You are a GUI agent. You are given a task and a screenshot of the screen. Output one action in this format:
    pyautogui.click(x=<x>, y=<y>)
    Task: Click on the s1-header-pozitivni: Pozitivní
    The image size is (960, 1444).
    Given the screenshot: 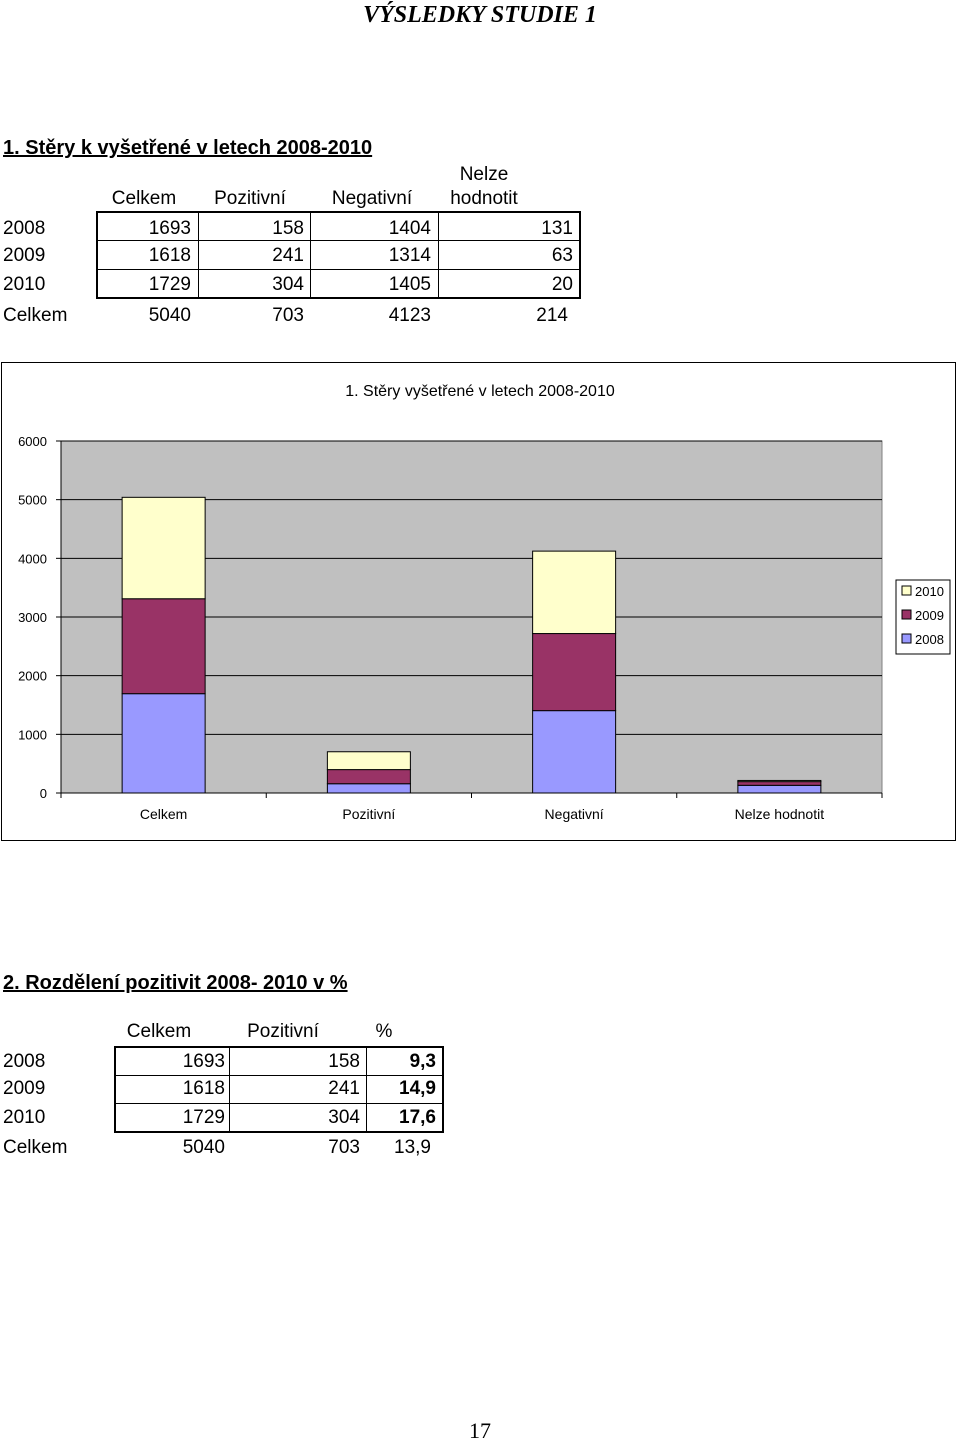 What is the action you would take?
    pyautogui.click(x=250, y=198)
    